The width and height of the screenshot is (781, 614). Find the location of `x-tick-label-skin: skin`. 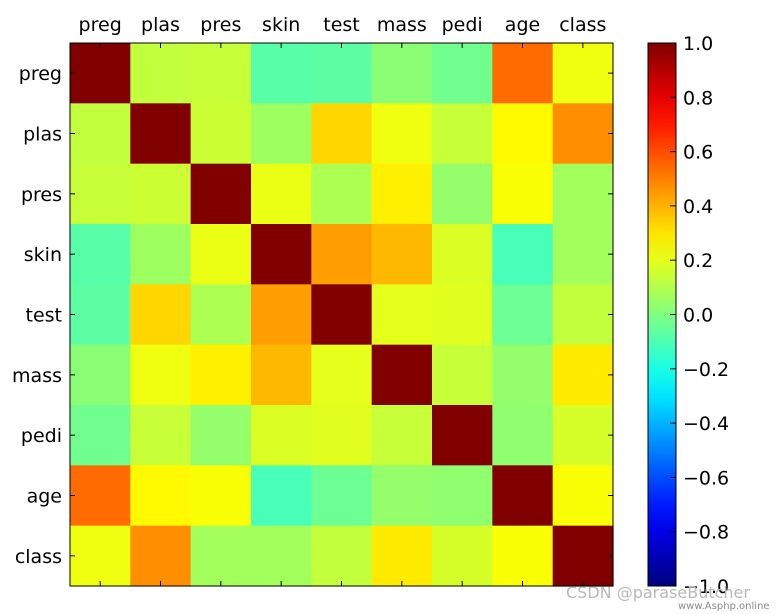

x-tick-label-skin: skin is located at coordinates (281, 25).